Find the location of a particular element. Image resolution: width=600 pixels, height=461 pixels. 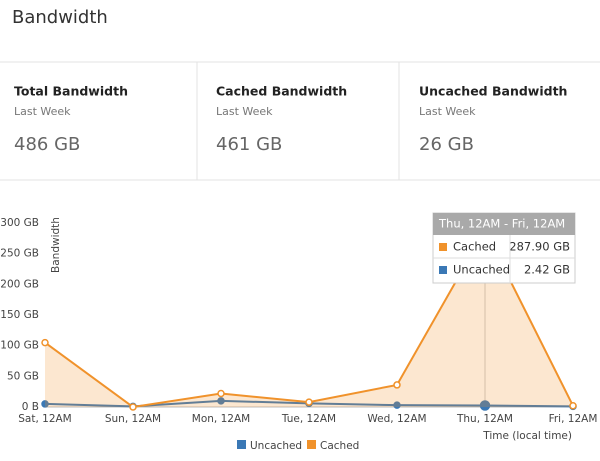

x-tick-label: Sat, 12AM is located at coordinates (45, 419).